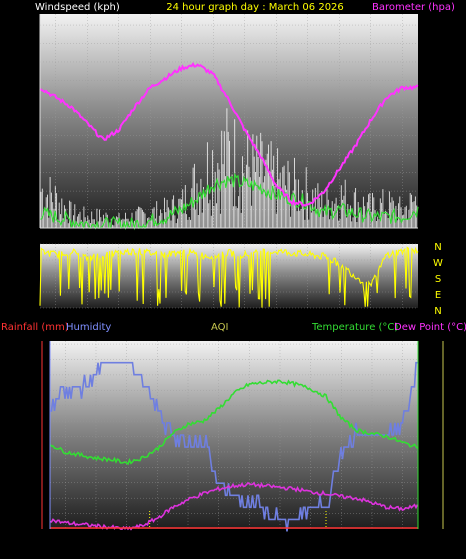 This screenshot has width=466, height=559. What do you see at coordinates (255, 7) in the screenshot?
I see `chart-title: 24 hour graph day : March 06 2026` at bounding box center [255, 7].